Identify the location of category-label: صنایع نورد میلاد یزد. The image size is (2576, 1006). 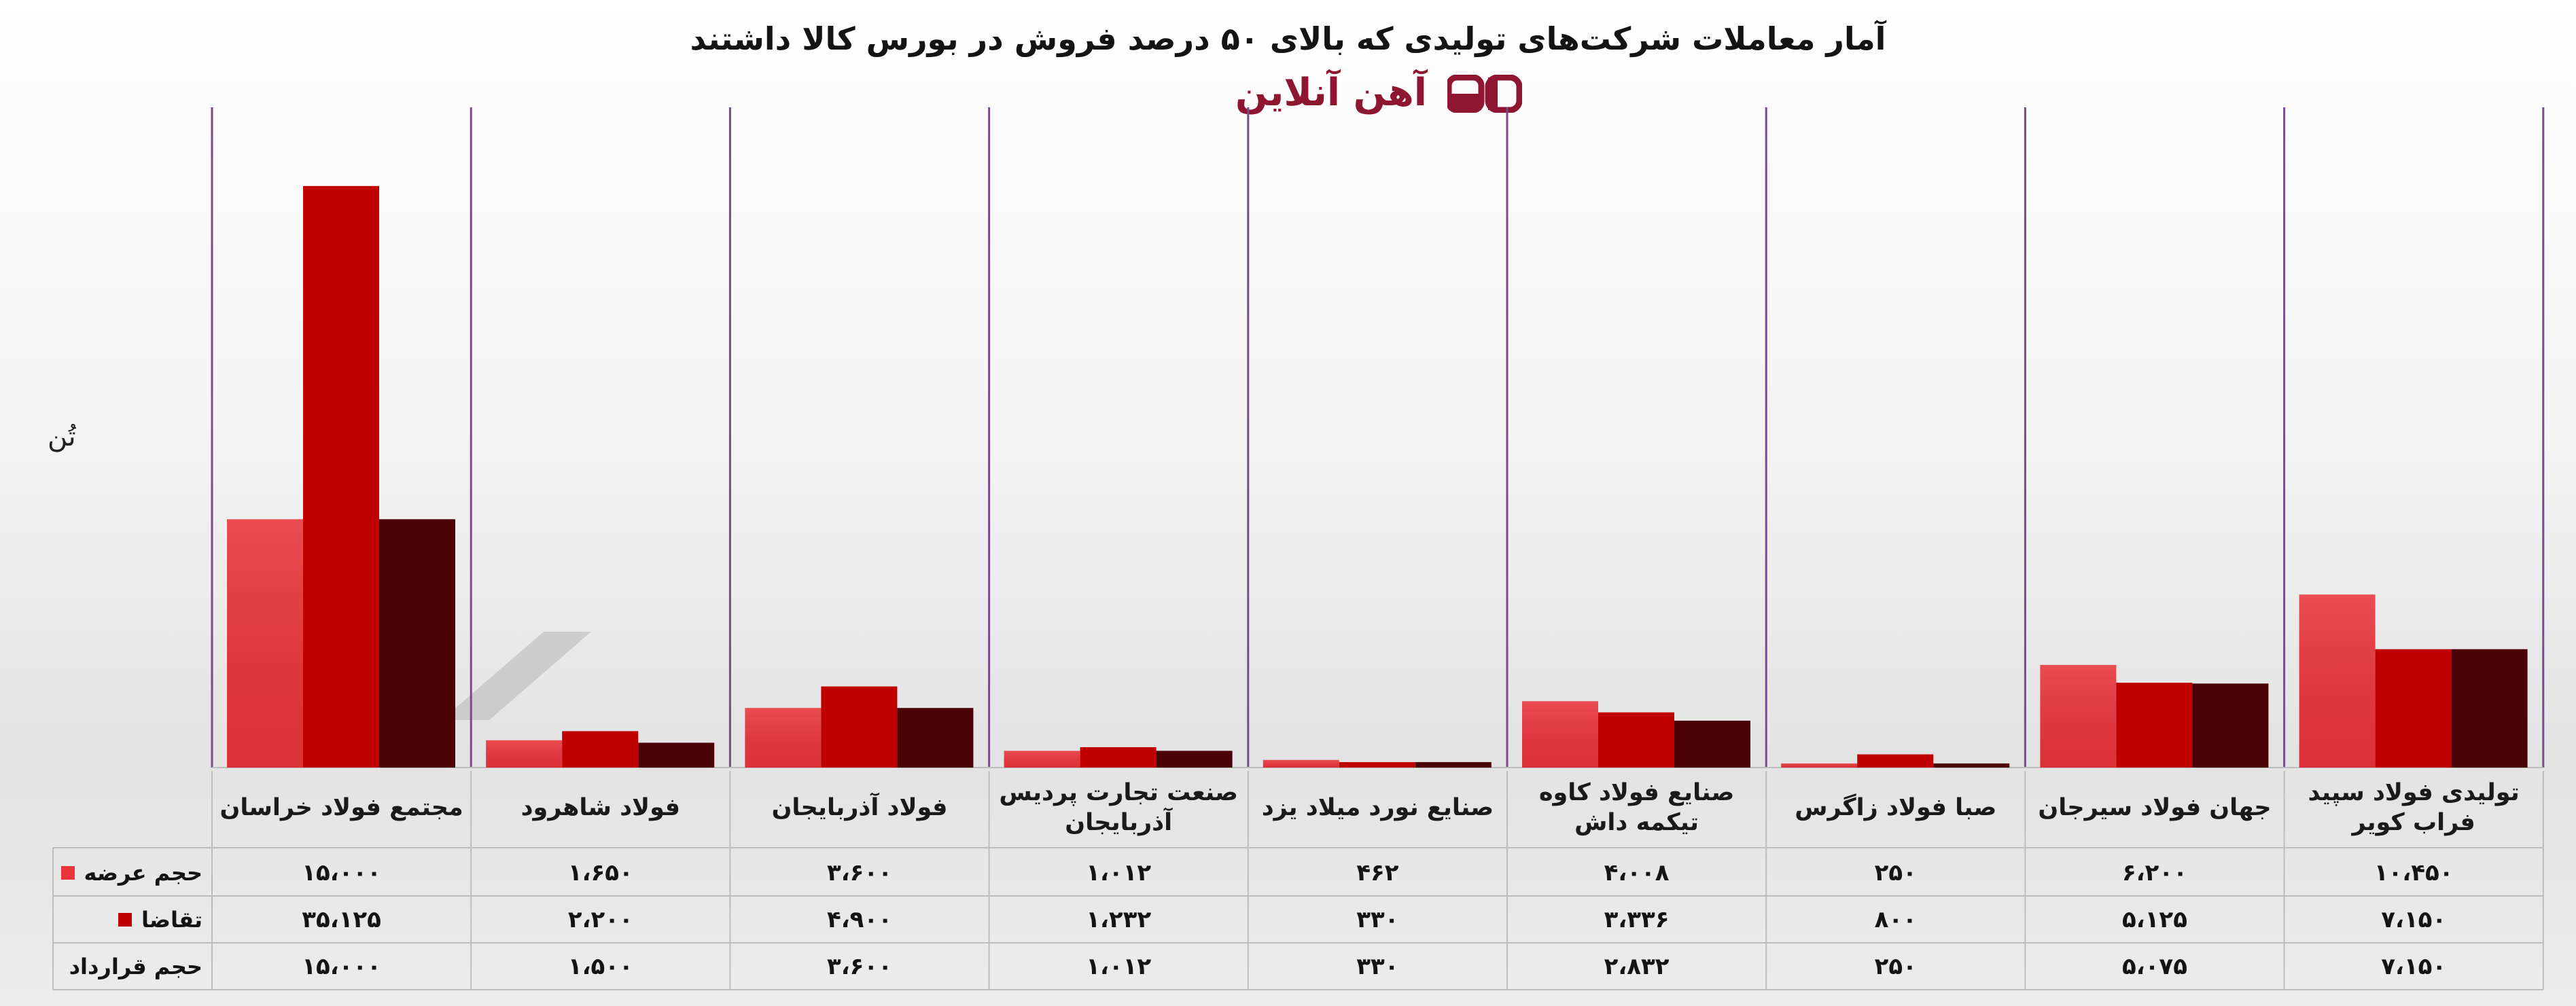
(1377, 808).